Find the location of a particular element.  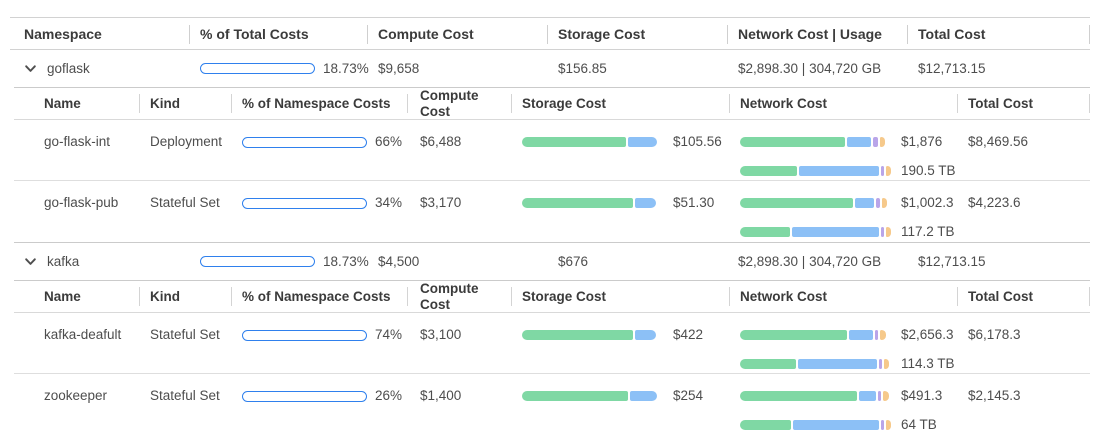

workload-network-cost-cell: $491.3 64 TB is located at coordinates (844, 410).